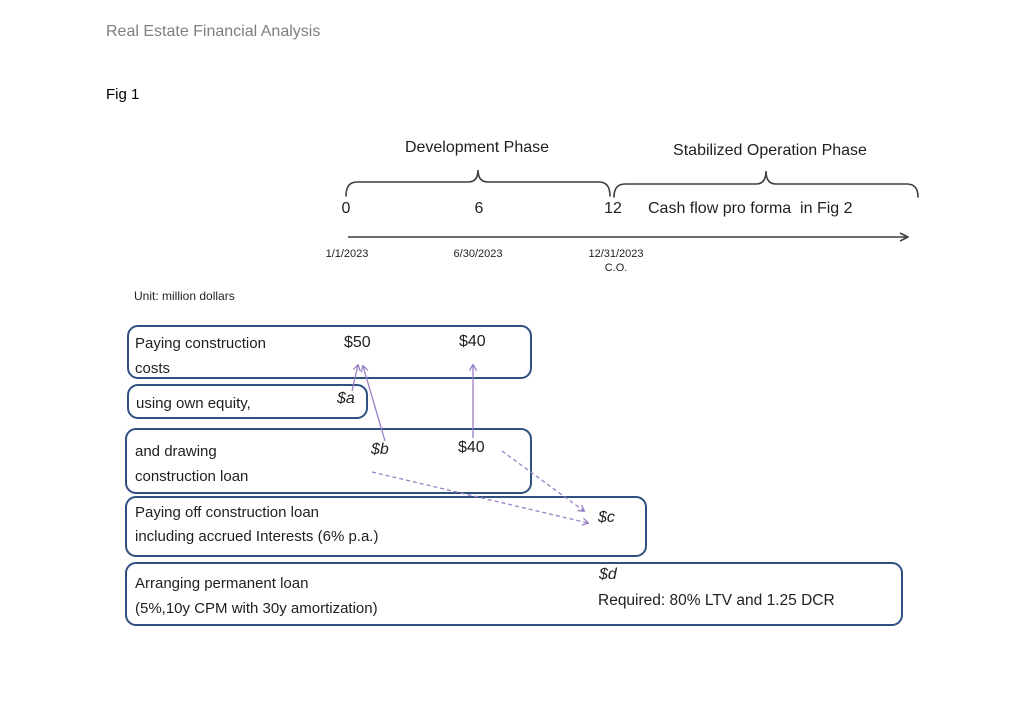 This screenshot has height=726, width=1024. Describe the element at coordinates (608, 574) in the screenshot. I see `amount-permanent-d: $d` at that location.